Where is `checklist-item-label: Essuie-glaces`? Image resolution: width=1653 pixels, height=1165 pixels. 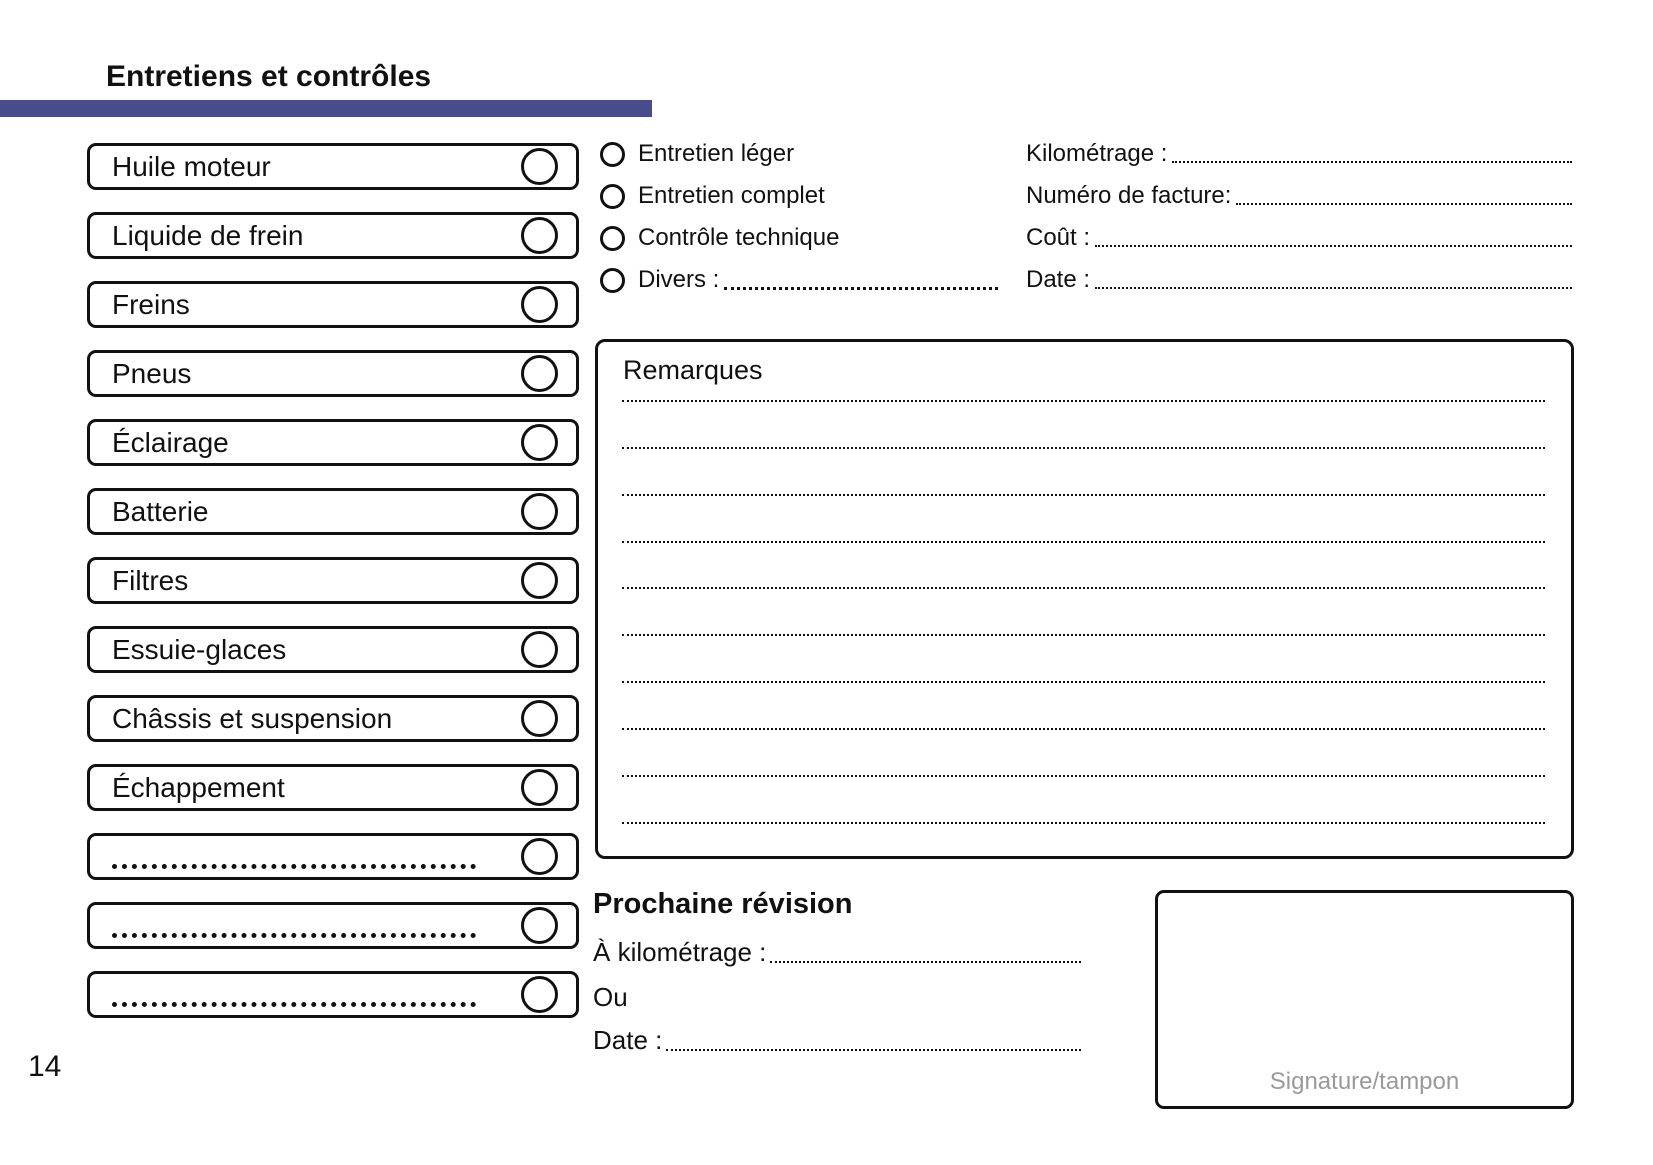
checklist-item-label: Essuie-glaces is located at coordinates (199, 649).